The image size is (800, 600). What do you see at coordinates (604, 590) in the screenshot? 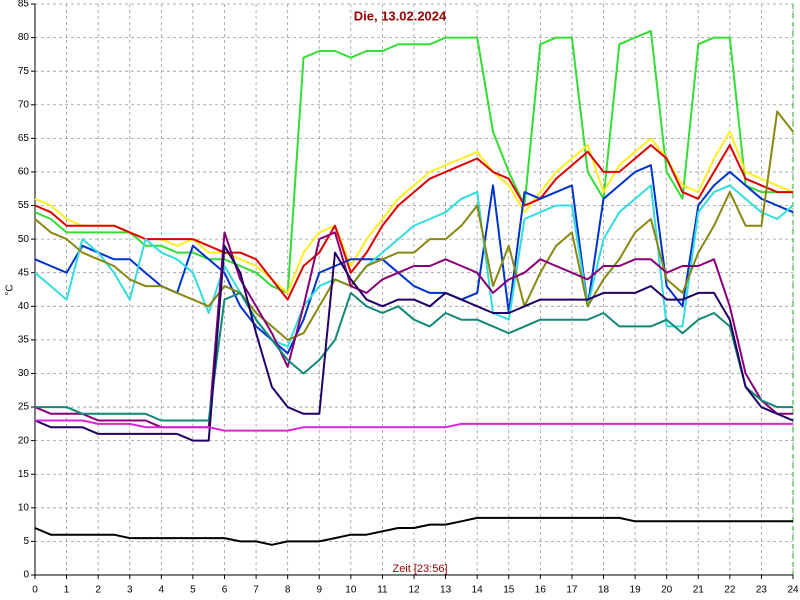
I see `x-tick-label: 18` at bounding box center [604, 590].